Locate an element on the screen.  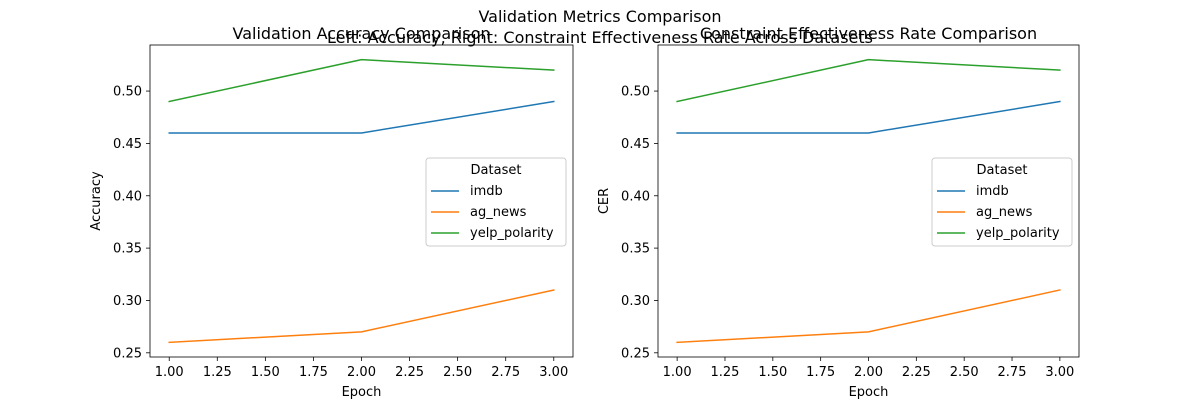
chart-2-x-tick-label: 1.25 is located at coordinates (725, 372).